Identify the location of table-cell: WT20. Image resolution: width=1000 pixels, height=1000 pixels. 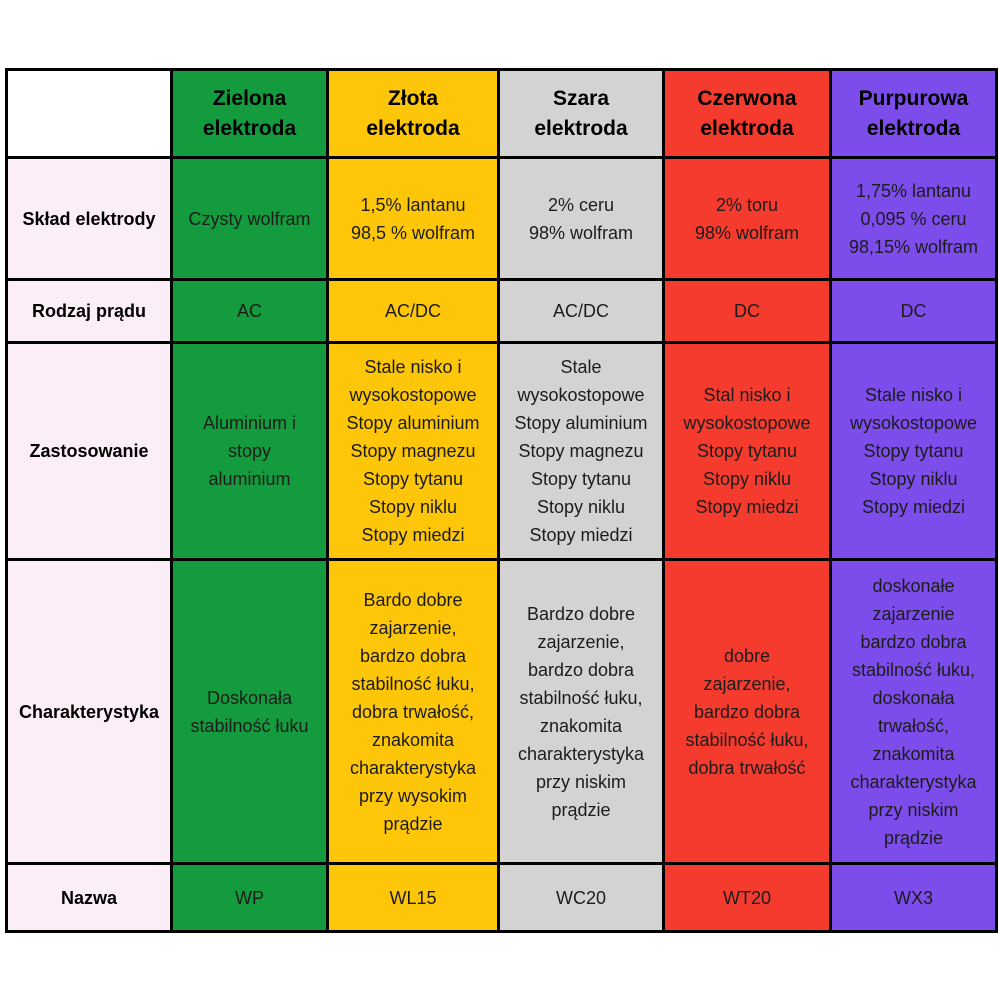
(747, 897).